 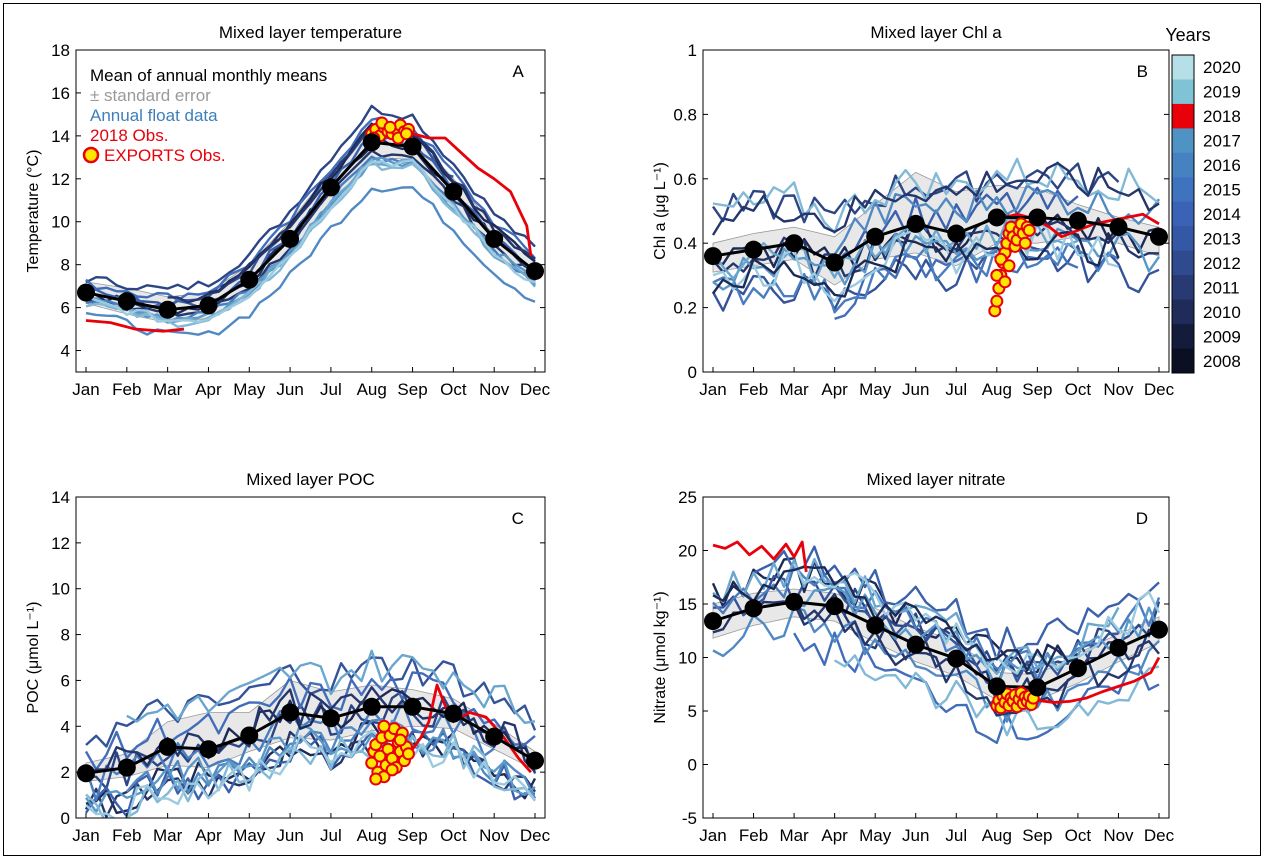 What do you see at coordinates (126, 389) in the screenshot?
I see `x-tick-label: Feb` at bounding box center [126, 389].